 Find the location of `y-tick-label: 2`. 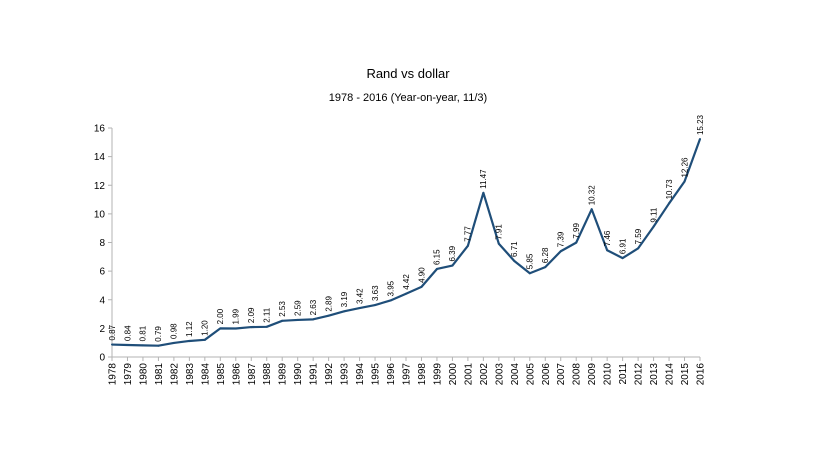

y-tick-label: 2 is located at coordinates (102, 329).